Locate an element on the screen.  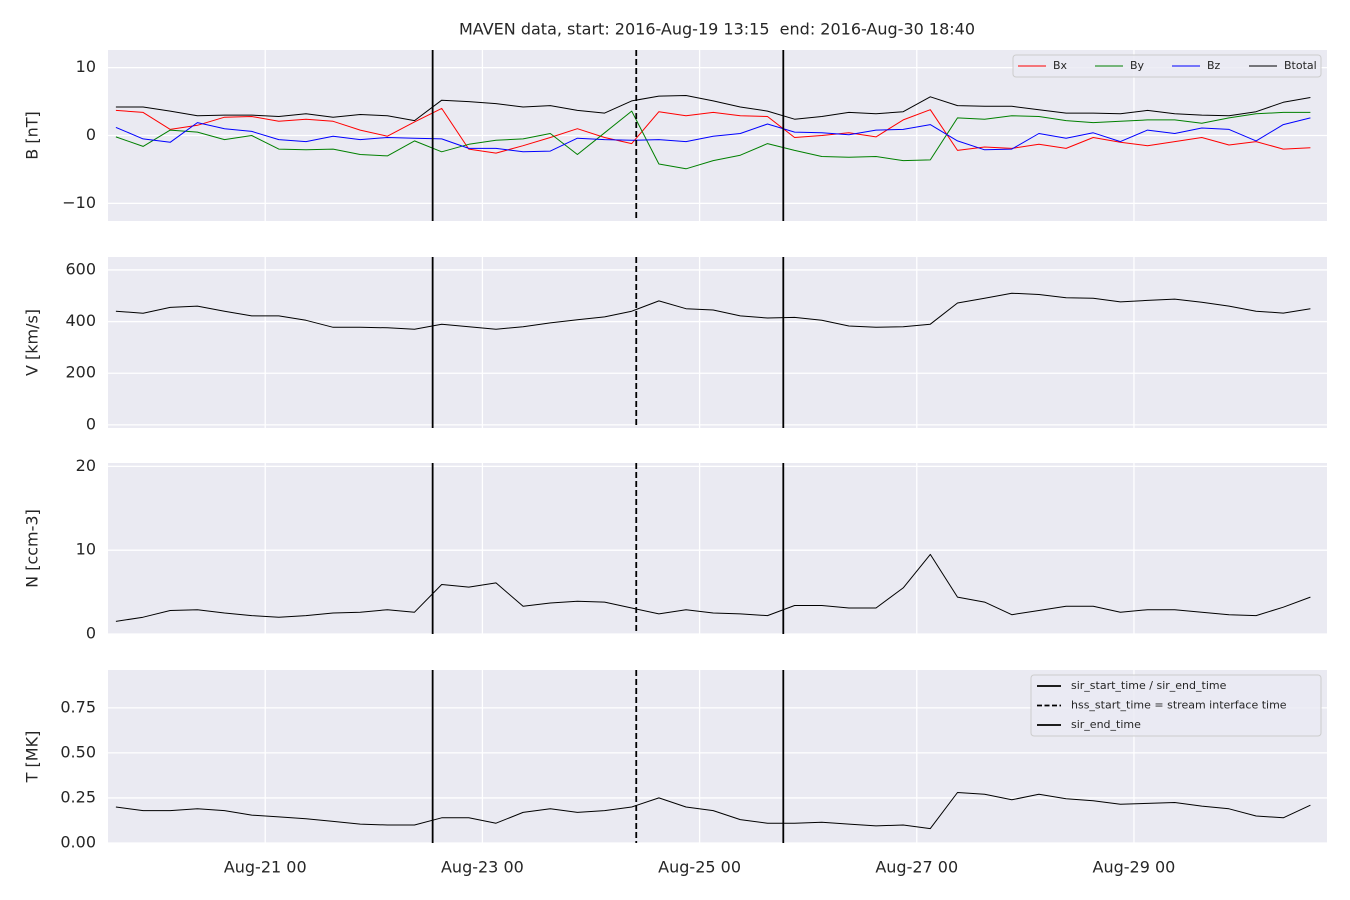
x-tick-label: Aug-27 00 is located at coordinates (916, 867).